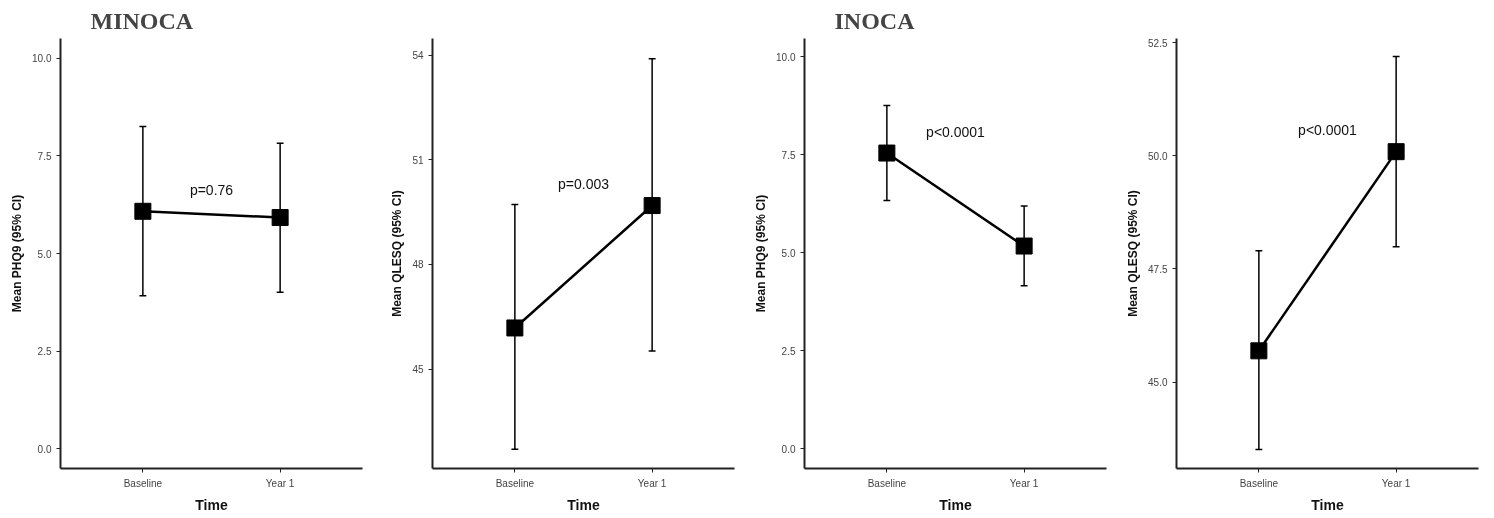 The image size is (1494, 518). I want to click on chart-title: INOCA, so click(875, 20).